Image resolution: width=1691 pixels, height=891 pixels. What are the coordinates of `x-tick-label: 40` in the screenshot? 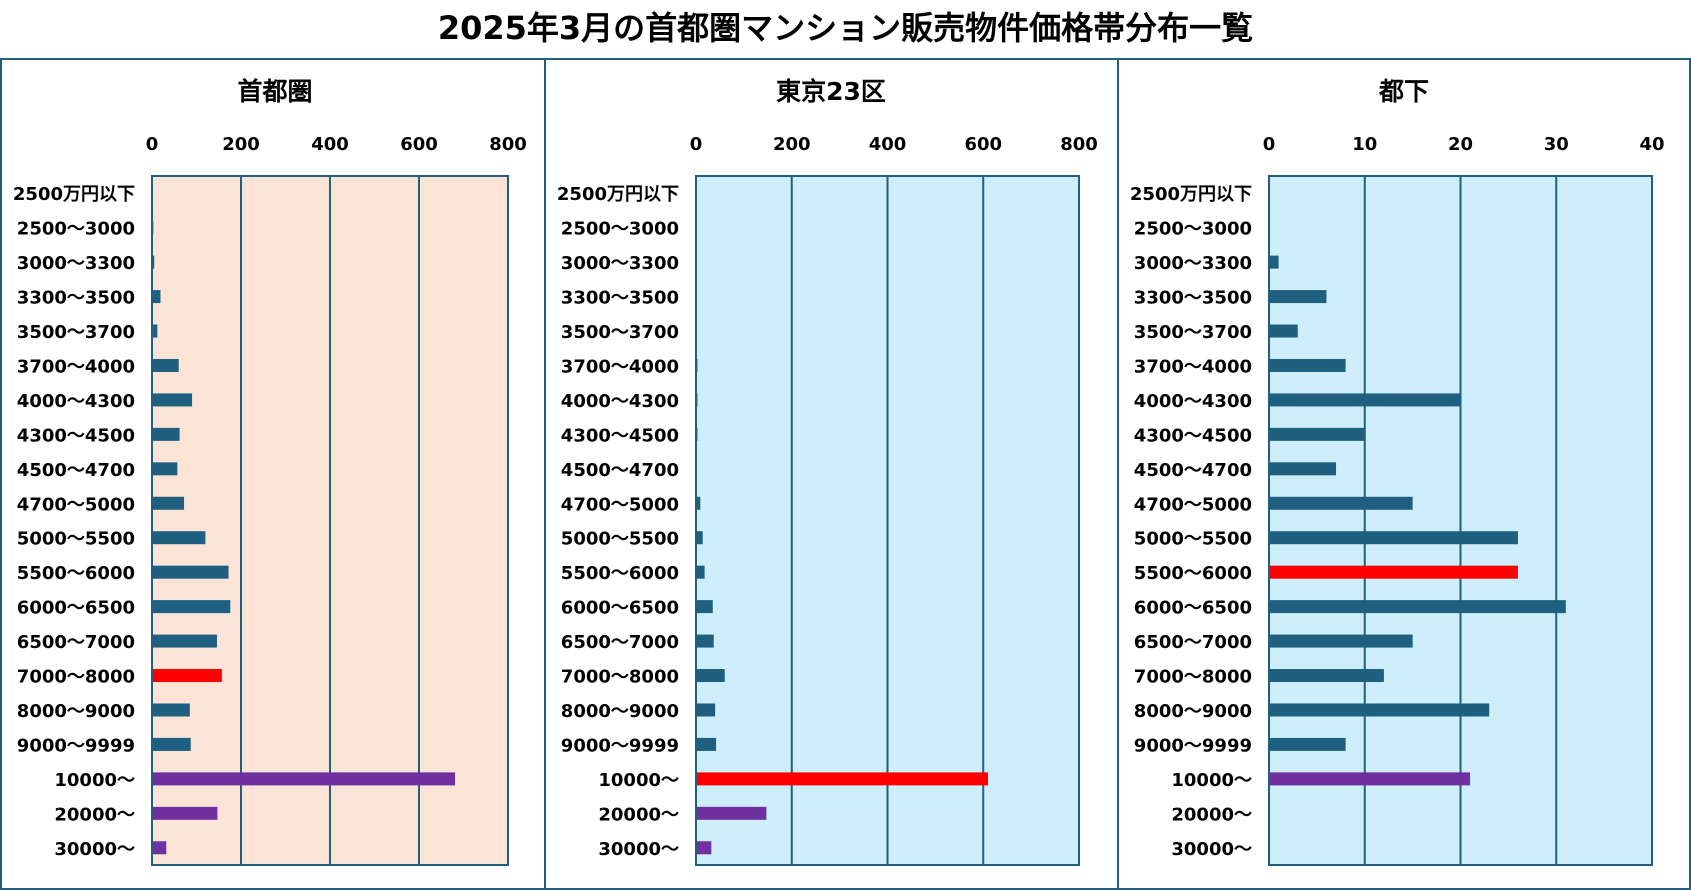 It's located at (1651, 144).